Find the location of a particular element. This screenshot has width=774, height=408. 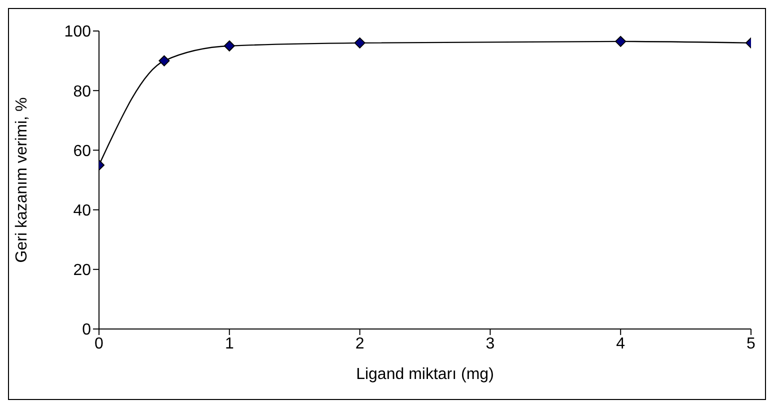

y-tick-label: 60 is located at coordinates (82, 151).